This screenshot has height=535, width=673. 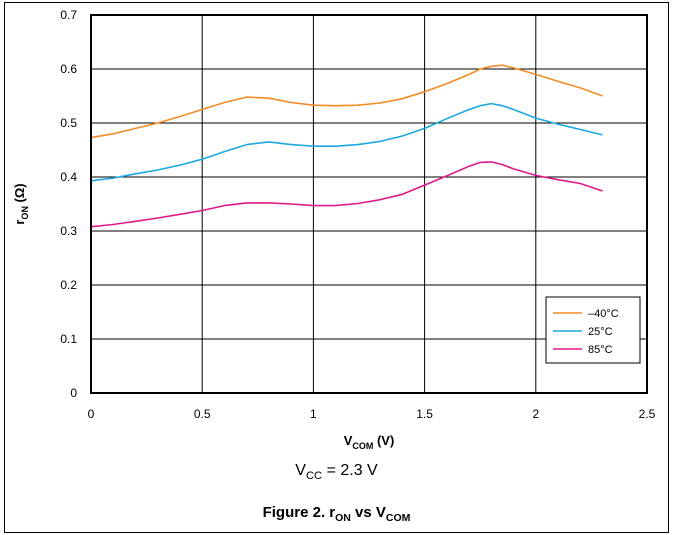 I want to click on legend-box, so click(x=593, y=330).